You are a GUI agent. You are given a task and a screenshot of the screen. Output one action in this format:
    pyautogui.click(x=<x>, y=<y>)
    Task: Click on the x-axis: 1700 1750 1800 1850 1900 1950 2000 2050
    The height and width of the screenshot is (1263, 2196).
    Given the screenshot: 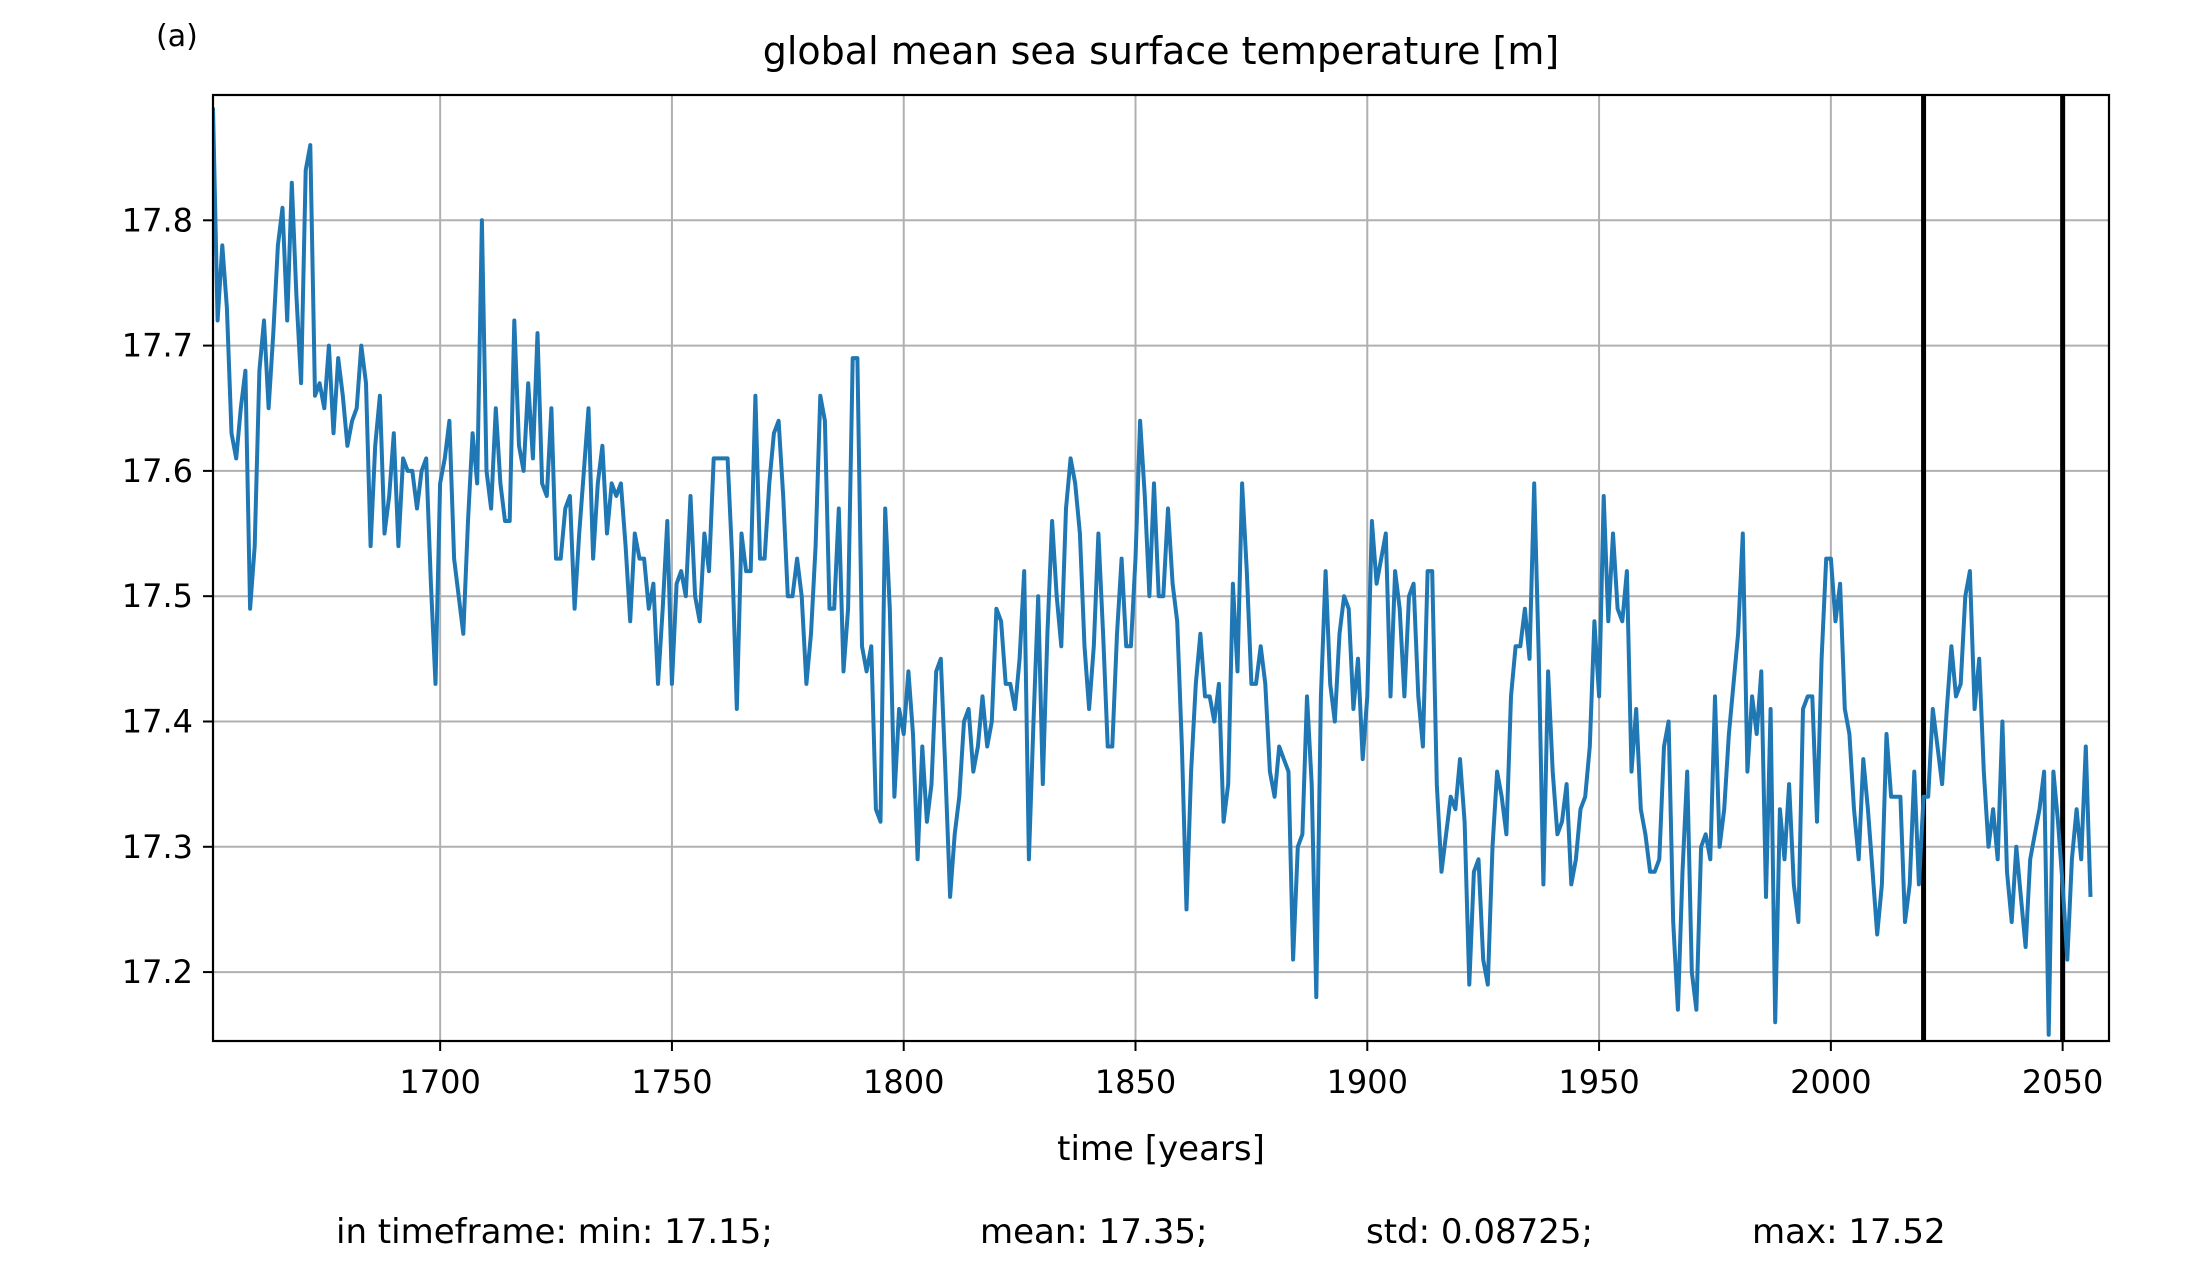 What is the action you would take?
    pyautogui.click(x=1251, y=1071)
    